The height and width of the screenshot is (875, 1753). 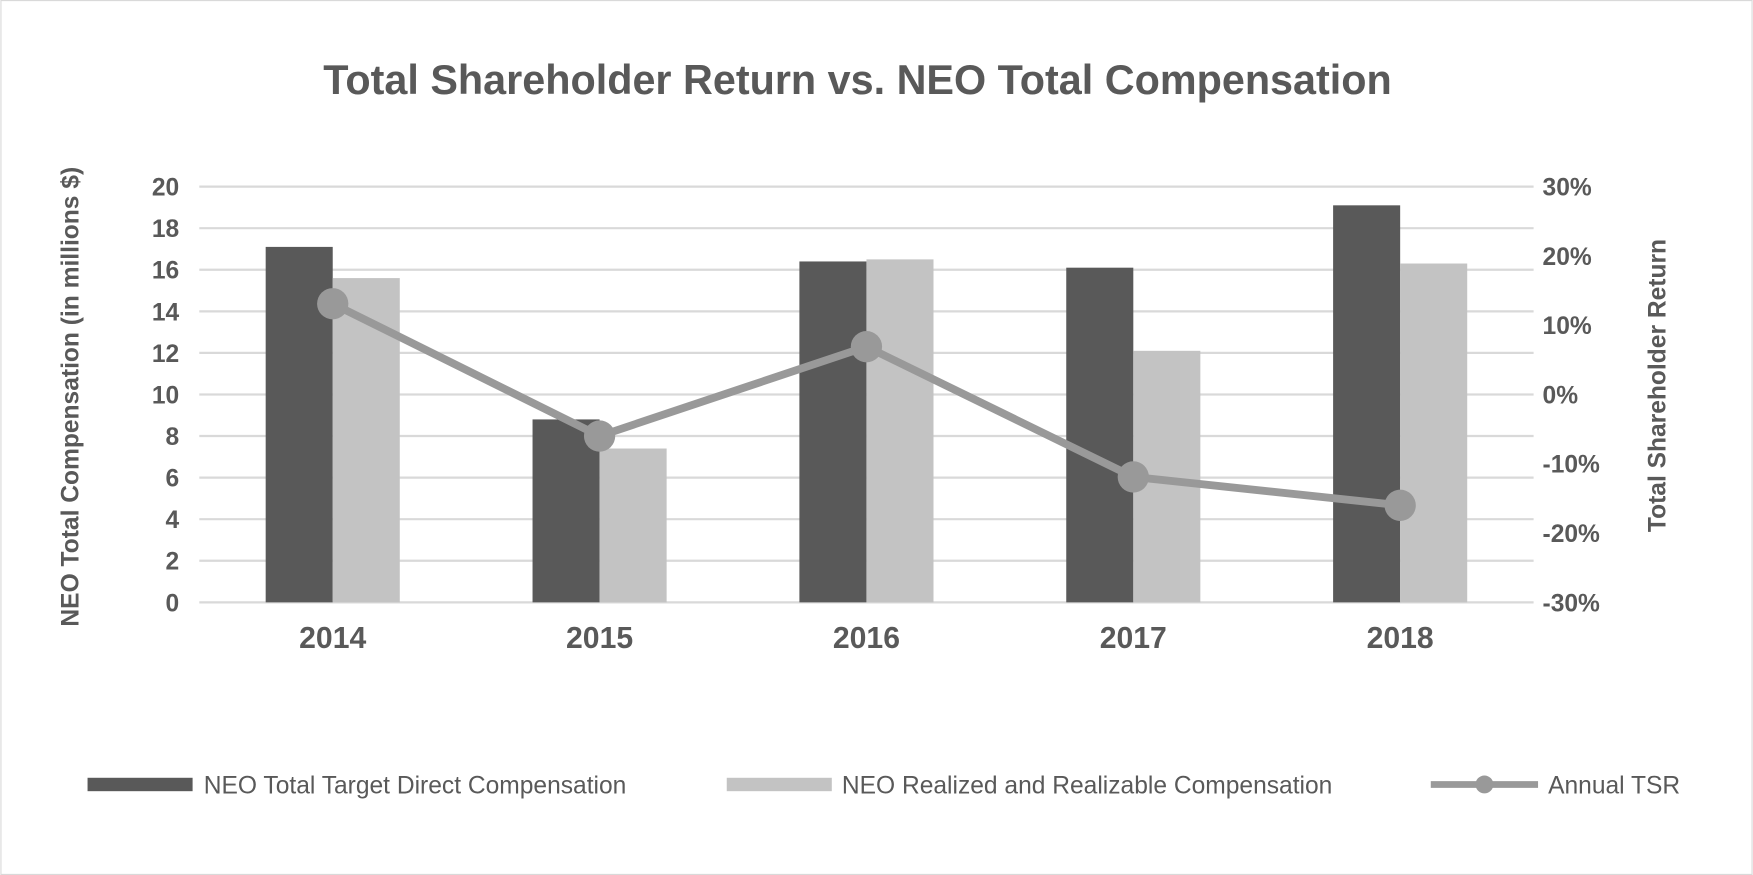 What do you see at coordinates (173, 437) in the screenshot?
I see `y-tick-label: 8` at bounding box center [173, 437].